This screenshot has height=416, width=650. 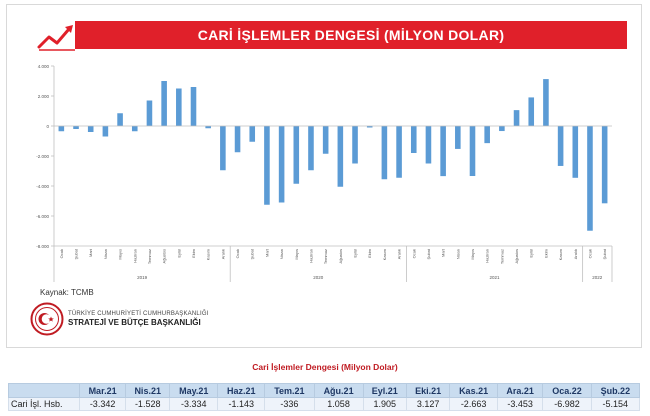 What do you see at coordinates (325, 367) in the screenshot?
I see `table-title: Cari İşlemler Dengesi (Milyon Dolar)` at bounding box center [325, 367].